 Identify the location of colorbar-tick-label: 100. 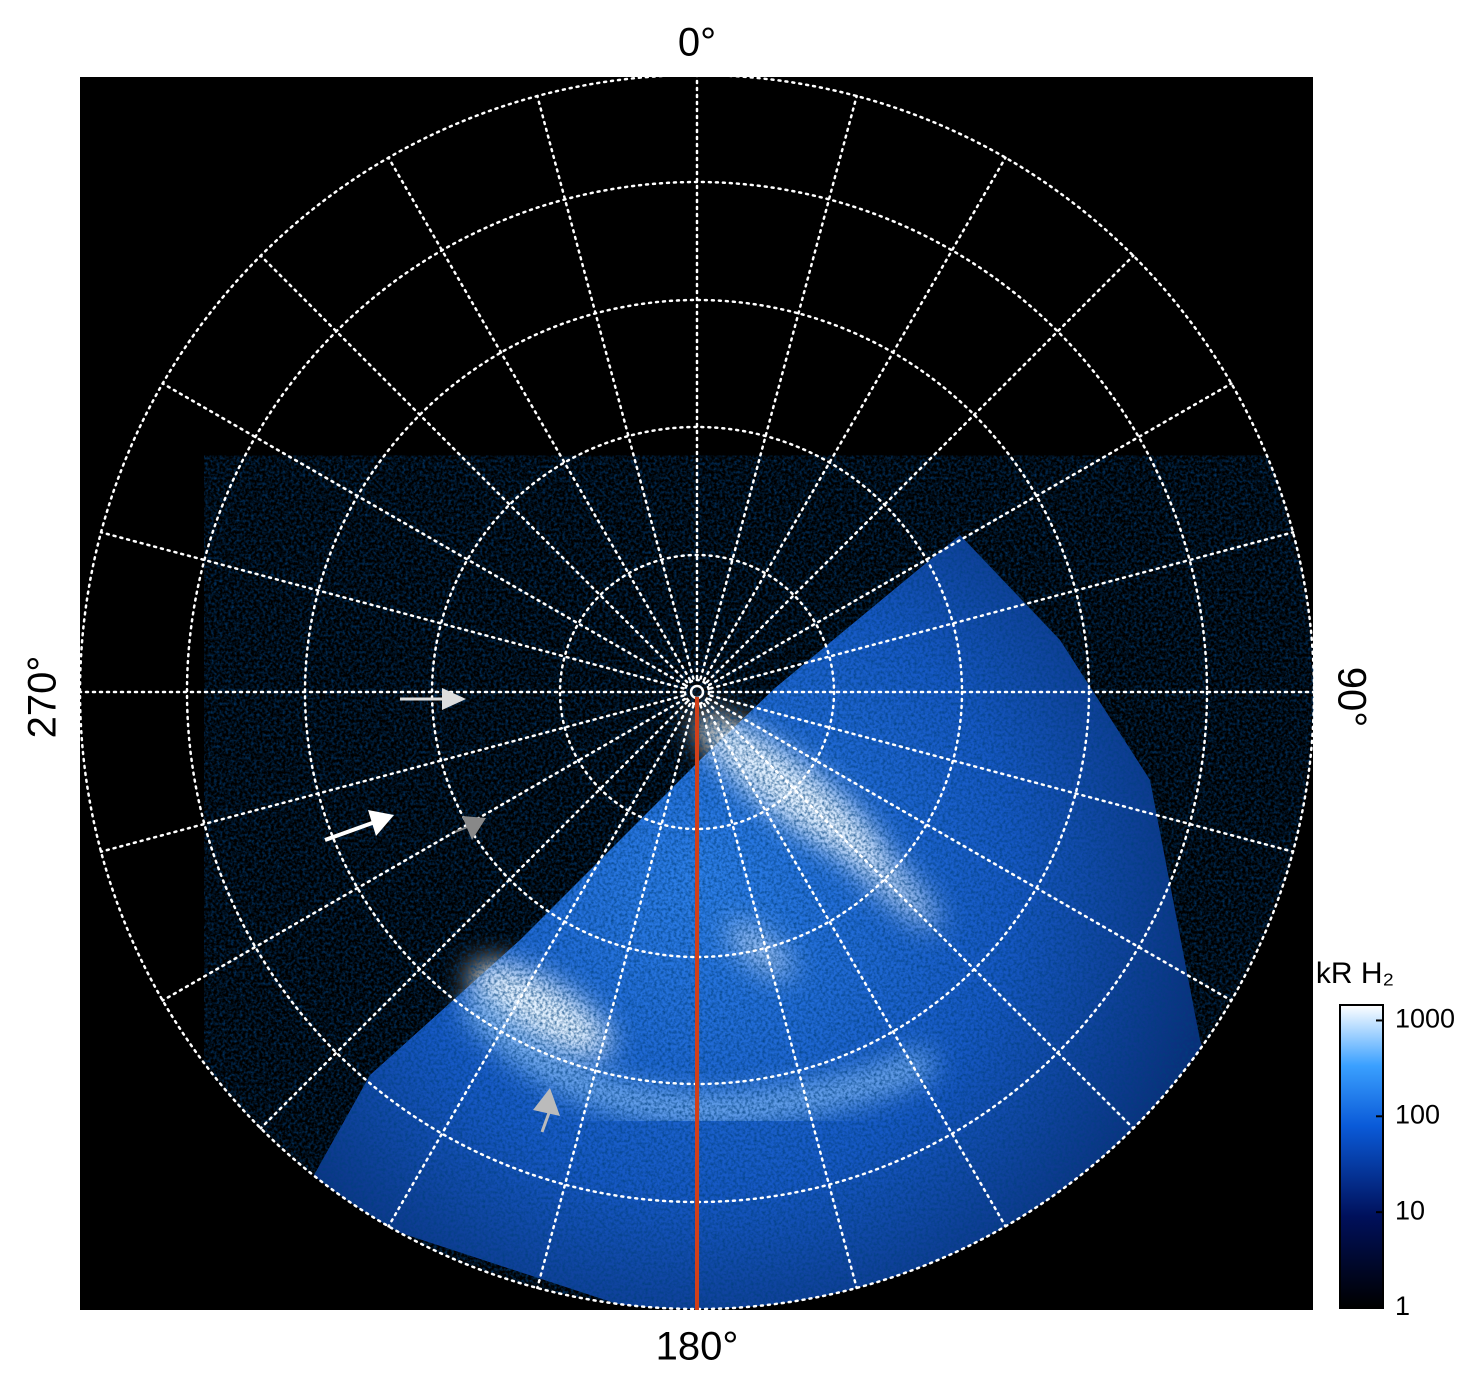
(1417, 1114).